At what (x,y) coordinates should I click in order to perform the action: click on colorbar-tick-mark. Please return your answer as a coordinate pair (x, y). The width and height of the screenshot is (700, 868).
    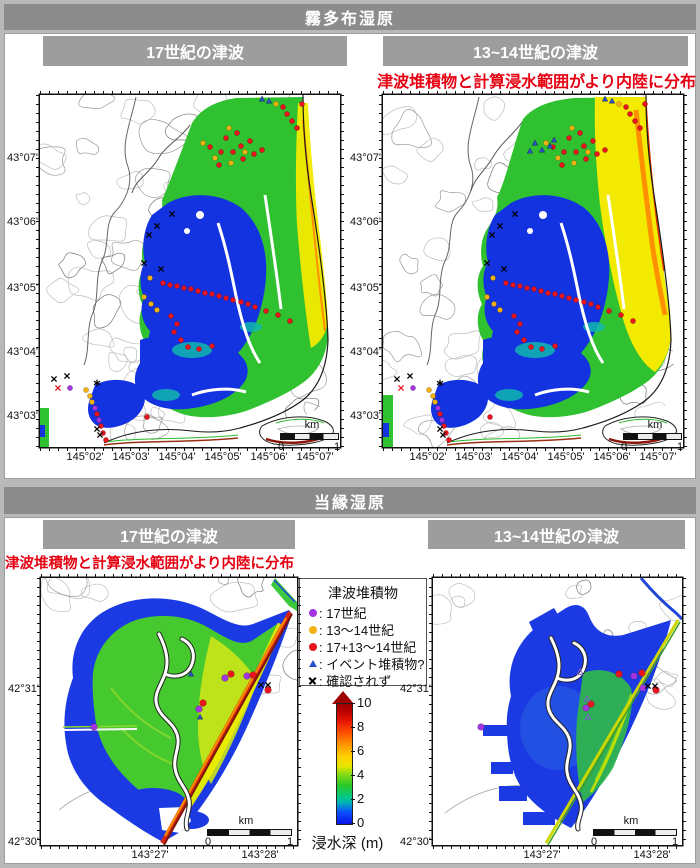
    Looking at the image, I should click on (353, 800).